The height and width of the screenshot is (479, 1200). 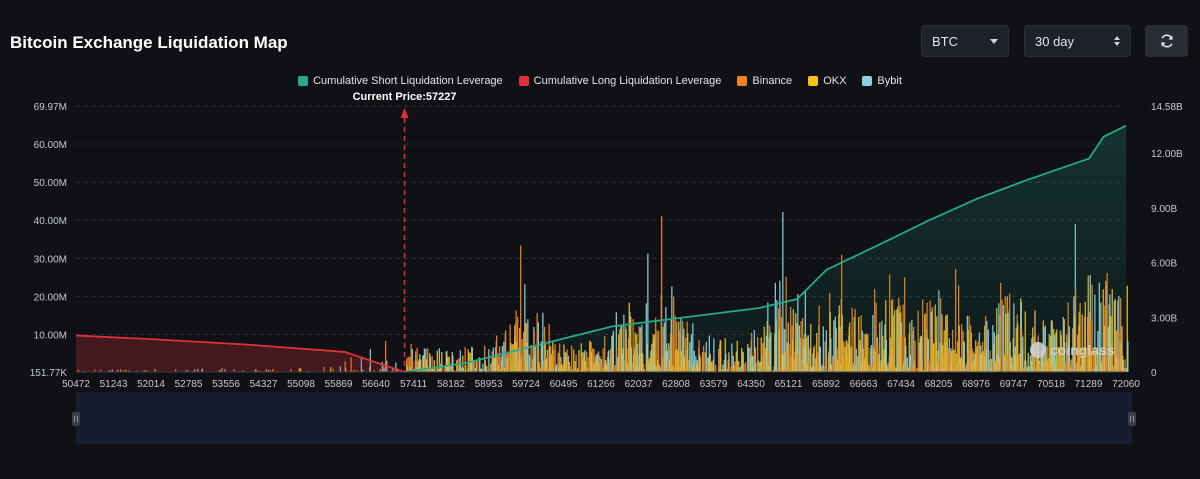 What do you see at coordinates (1167, 240) in the screenshot?
I see `y-axis-right: 0 3.00B 6.00B 9.00B 12.00B 14.58B` at bounding box center [1167, 240].